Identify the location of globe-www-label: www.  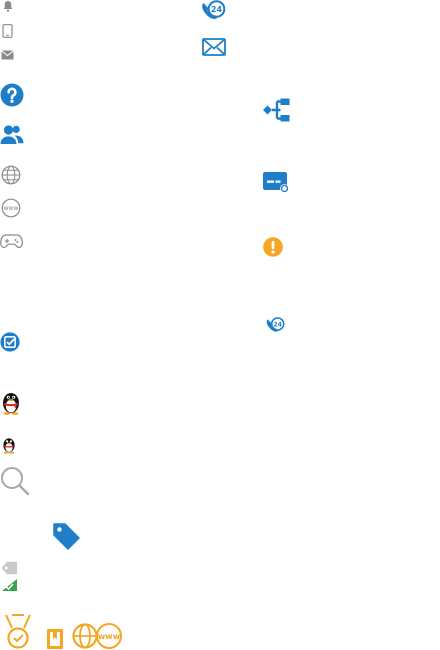
(109, 636).